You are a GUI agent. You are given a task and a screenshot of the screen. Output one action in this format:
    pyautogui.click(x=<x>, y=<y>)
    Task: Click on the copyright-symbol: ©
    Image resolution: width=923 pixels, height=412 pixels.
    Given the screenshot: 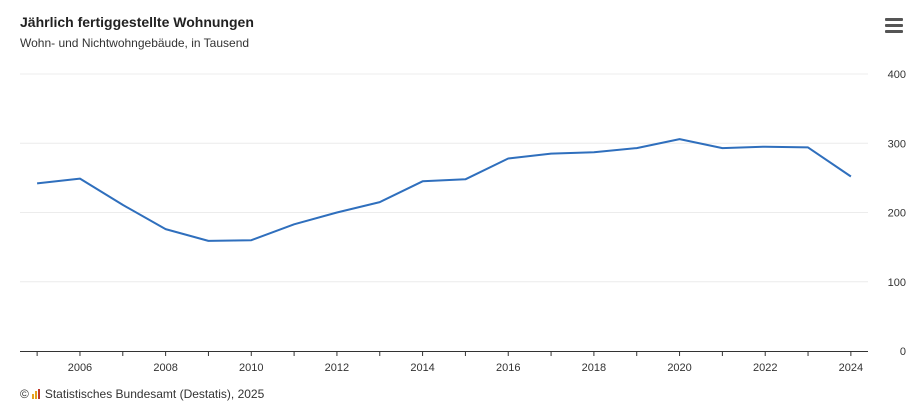 What is the action you would take?
    pyautogui.click(x=24, y=394)
    